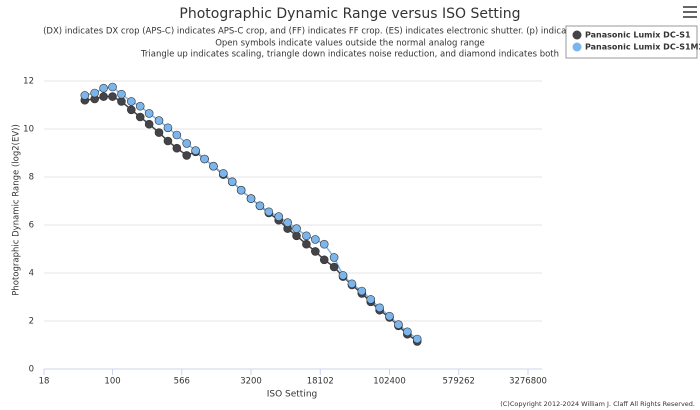  I want to click on x-tick-label: 100, so click(112, 382).